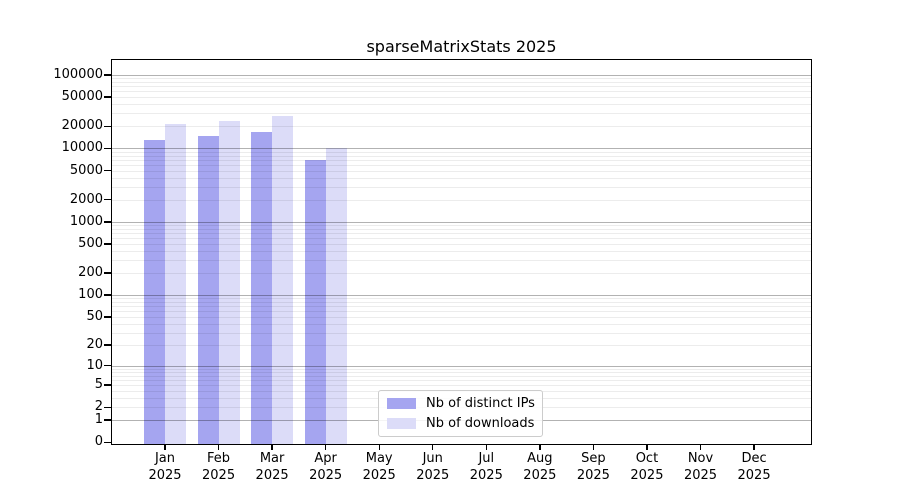  What do you see at coordinates (98, 407) in the screenshot?
I see `y-tick-label: 2` at bounding box center [98, 407].